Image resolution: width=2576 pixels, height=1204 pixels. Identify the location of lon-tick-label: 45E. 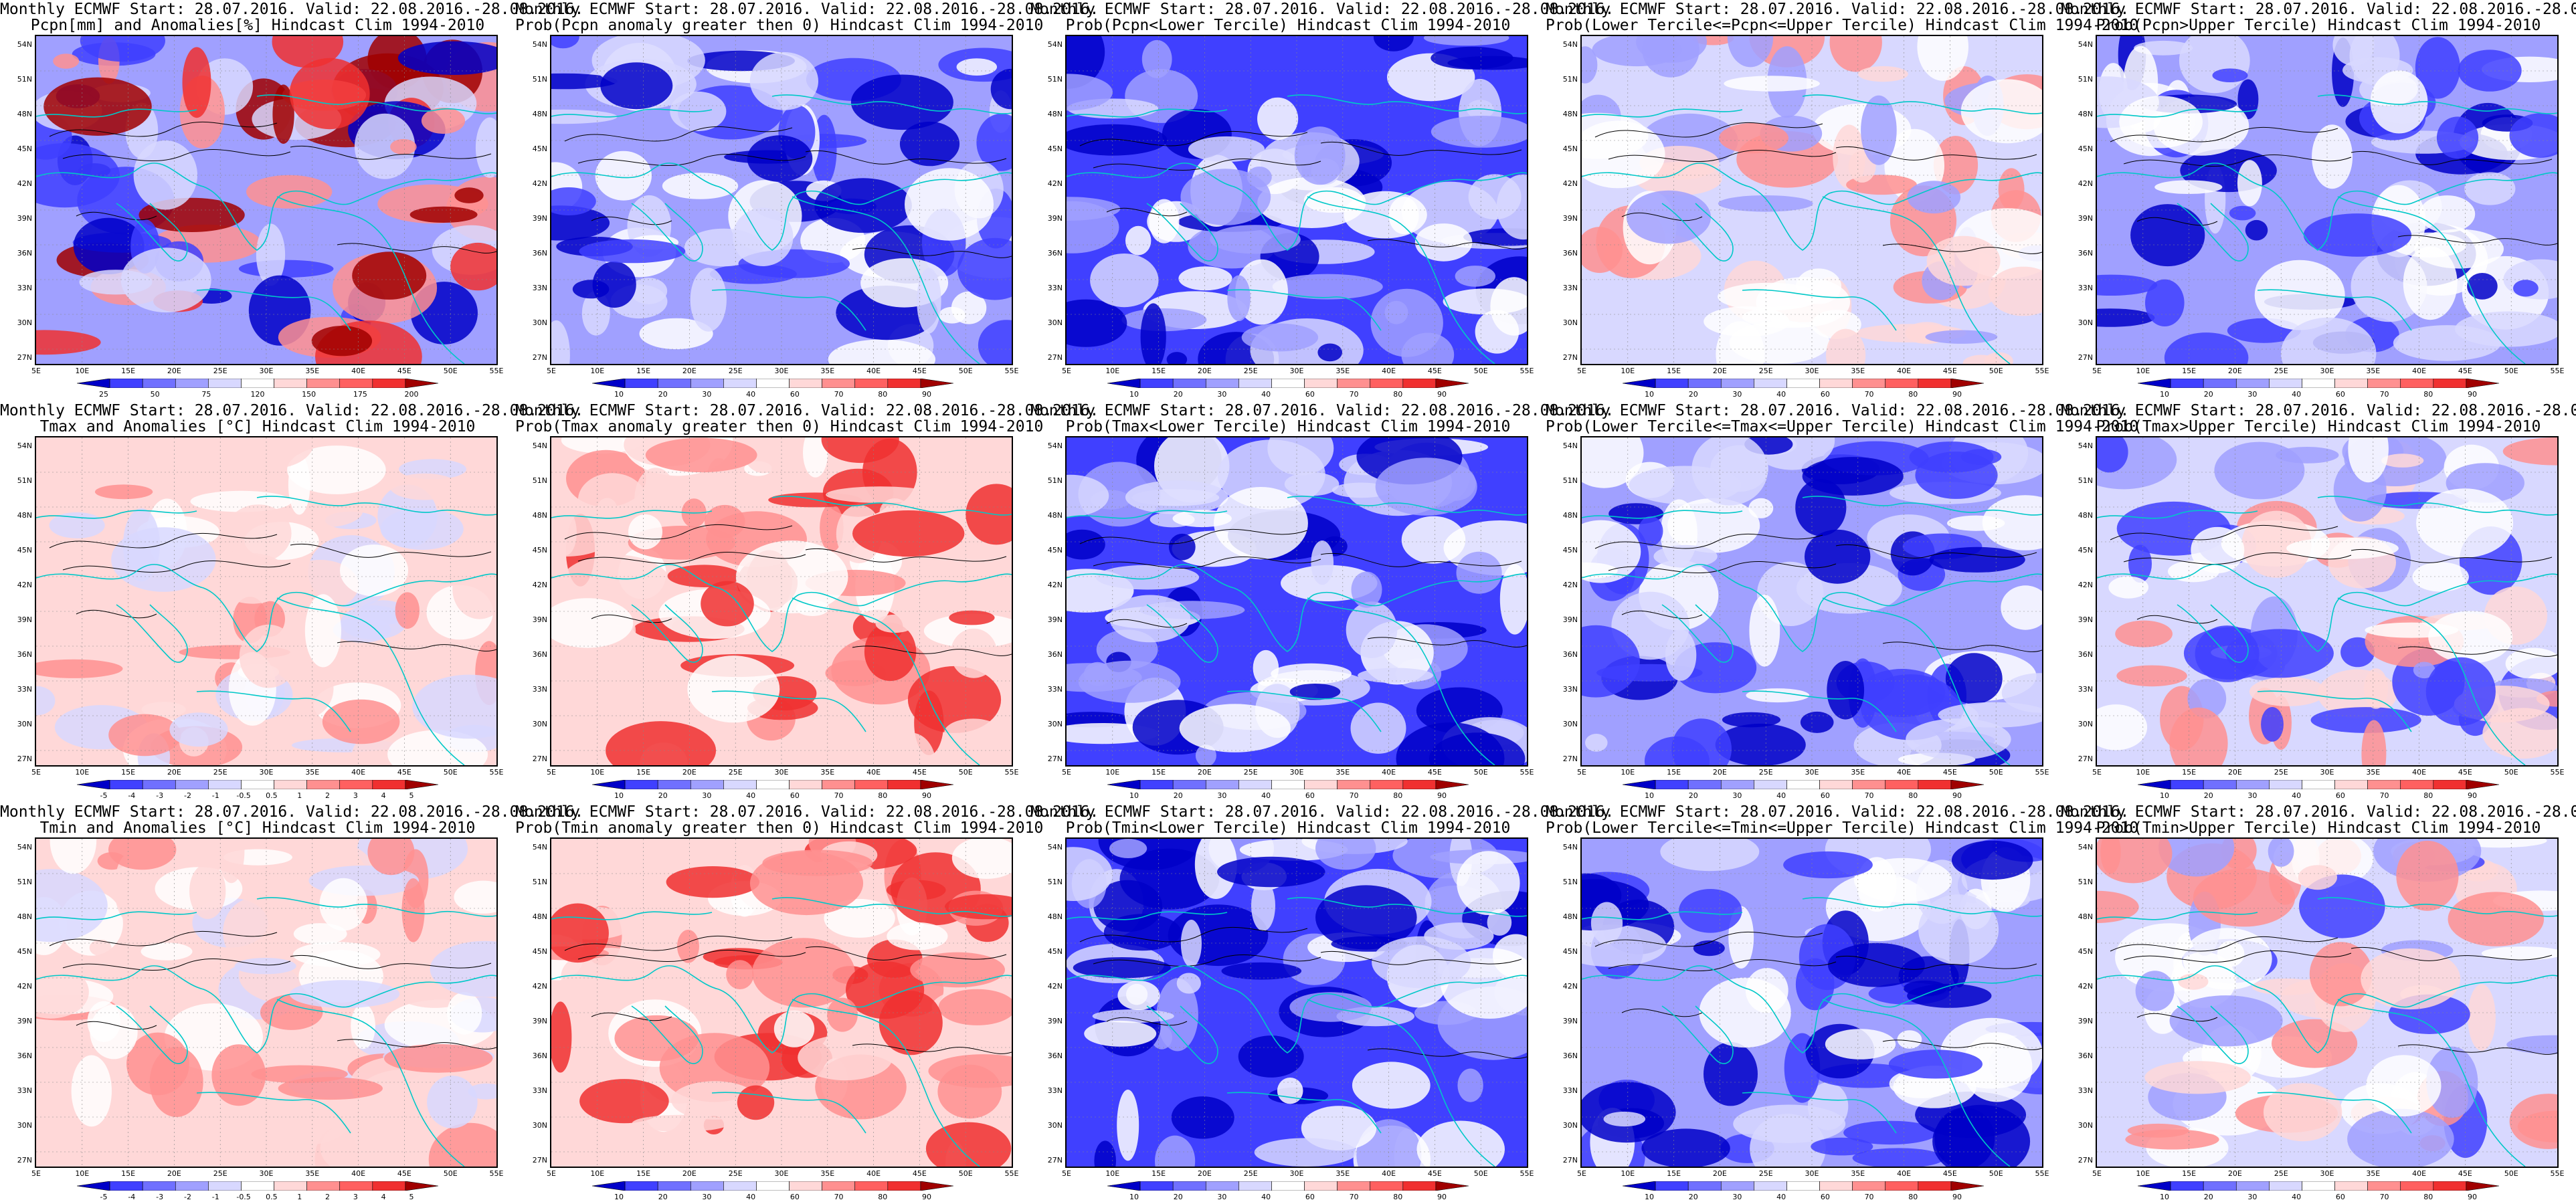
(2465, 772).